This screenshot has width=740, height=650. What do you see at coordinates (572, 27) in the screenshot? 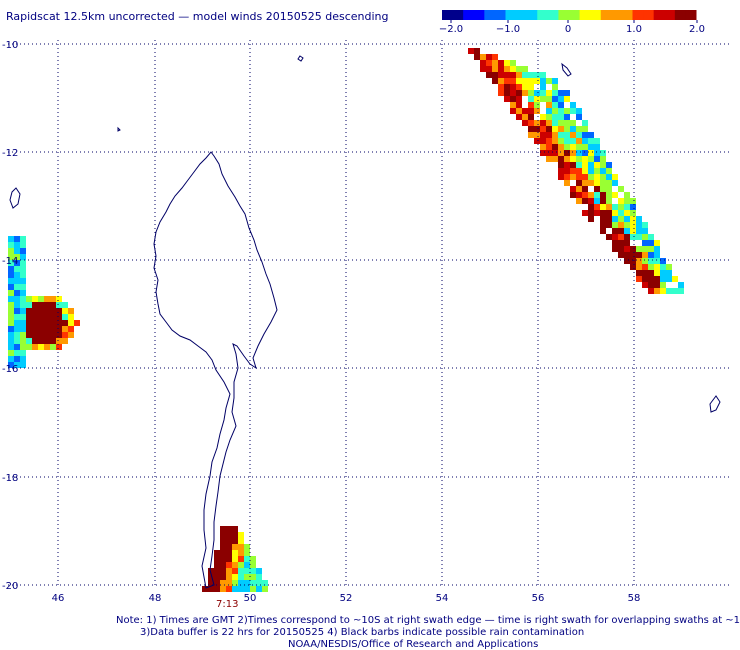
I see `colorbar-ticks: −2.0 −1.0 0 1.0 2.0` at bounding box center [572, 27].